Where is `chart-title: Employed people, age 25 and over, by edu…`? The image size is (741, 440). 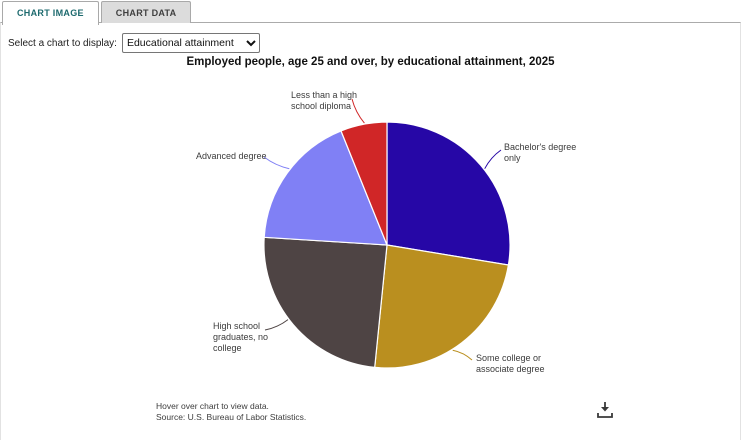 chart-title: Employed people, age 25 and over, by edu… is located at coordinates (370, 62).